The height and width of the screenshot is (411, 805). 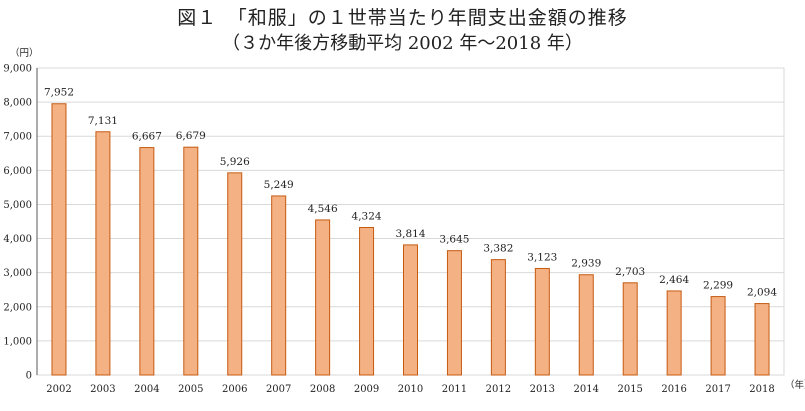 I want to click on x-tick-label: 2011, so click(x=454, y=389).